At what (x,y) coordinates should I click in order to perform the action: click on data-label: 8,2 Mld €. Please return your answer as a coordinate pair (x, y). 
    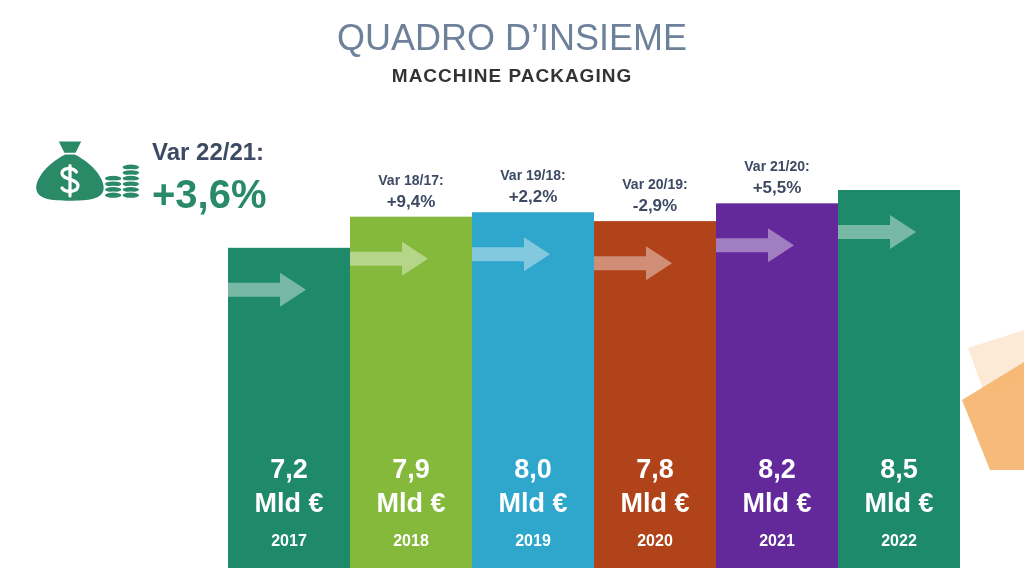
    Looking at the image, I should click on (777, 486).